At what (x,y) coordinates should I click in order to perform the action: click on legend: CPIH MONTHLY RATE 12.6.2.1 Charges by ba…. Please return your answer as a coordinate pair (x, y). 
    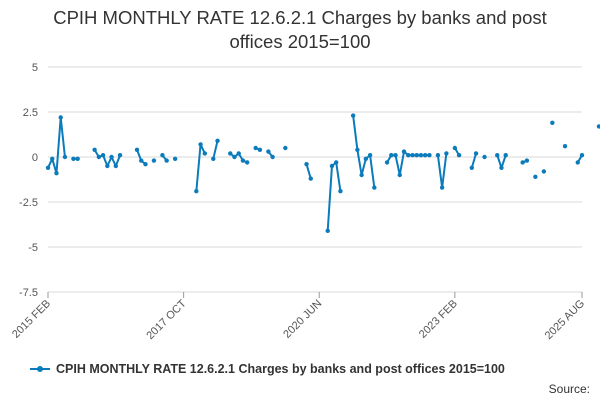
    Looking at the image, I should click on (267, 369).